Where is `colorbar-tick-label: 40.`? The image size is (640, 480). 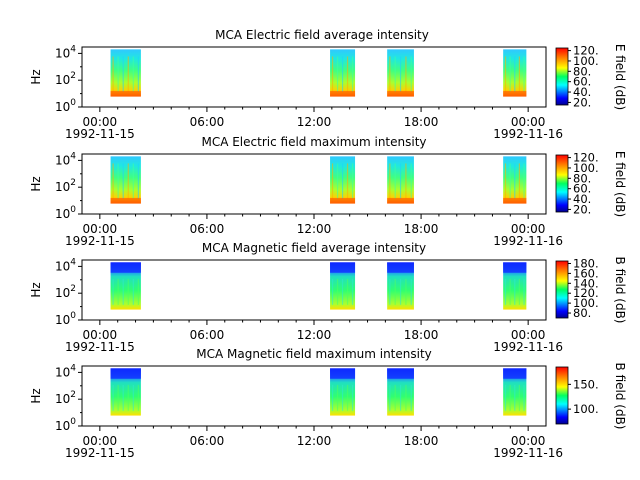
colorbar-tick-label: 40. is located at coordinates (582, 199).